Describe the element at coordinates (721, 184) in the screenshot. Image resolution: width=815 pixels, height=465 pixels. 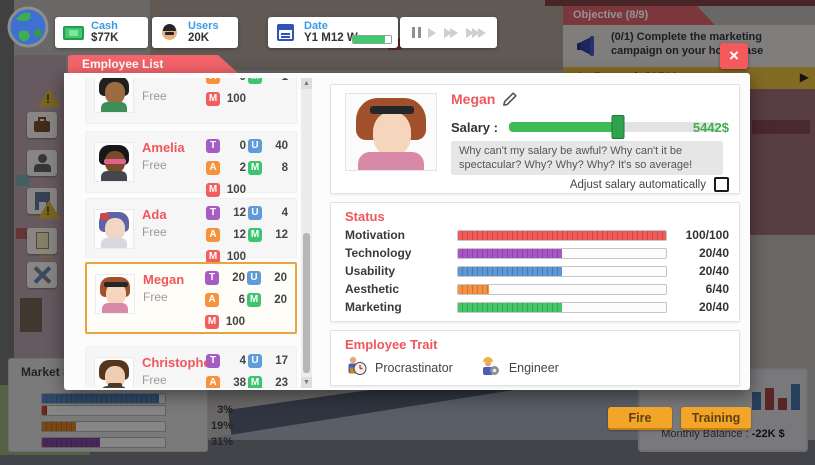
I see `auto-salary-checkbox` at that location.